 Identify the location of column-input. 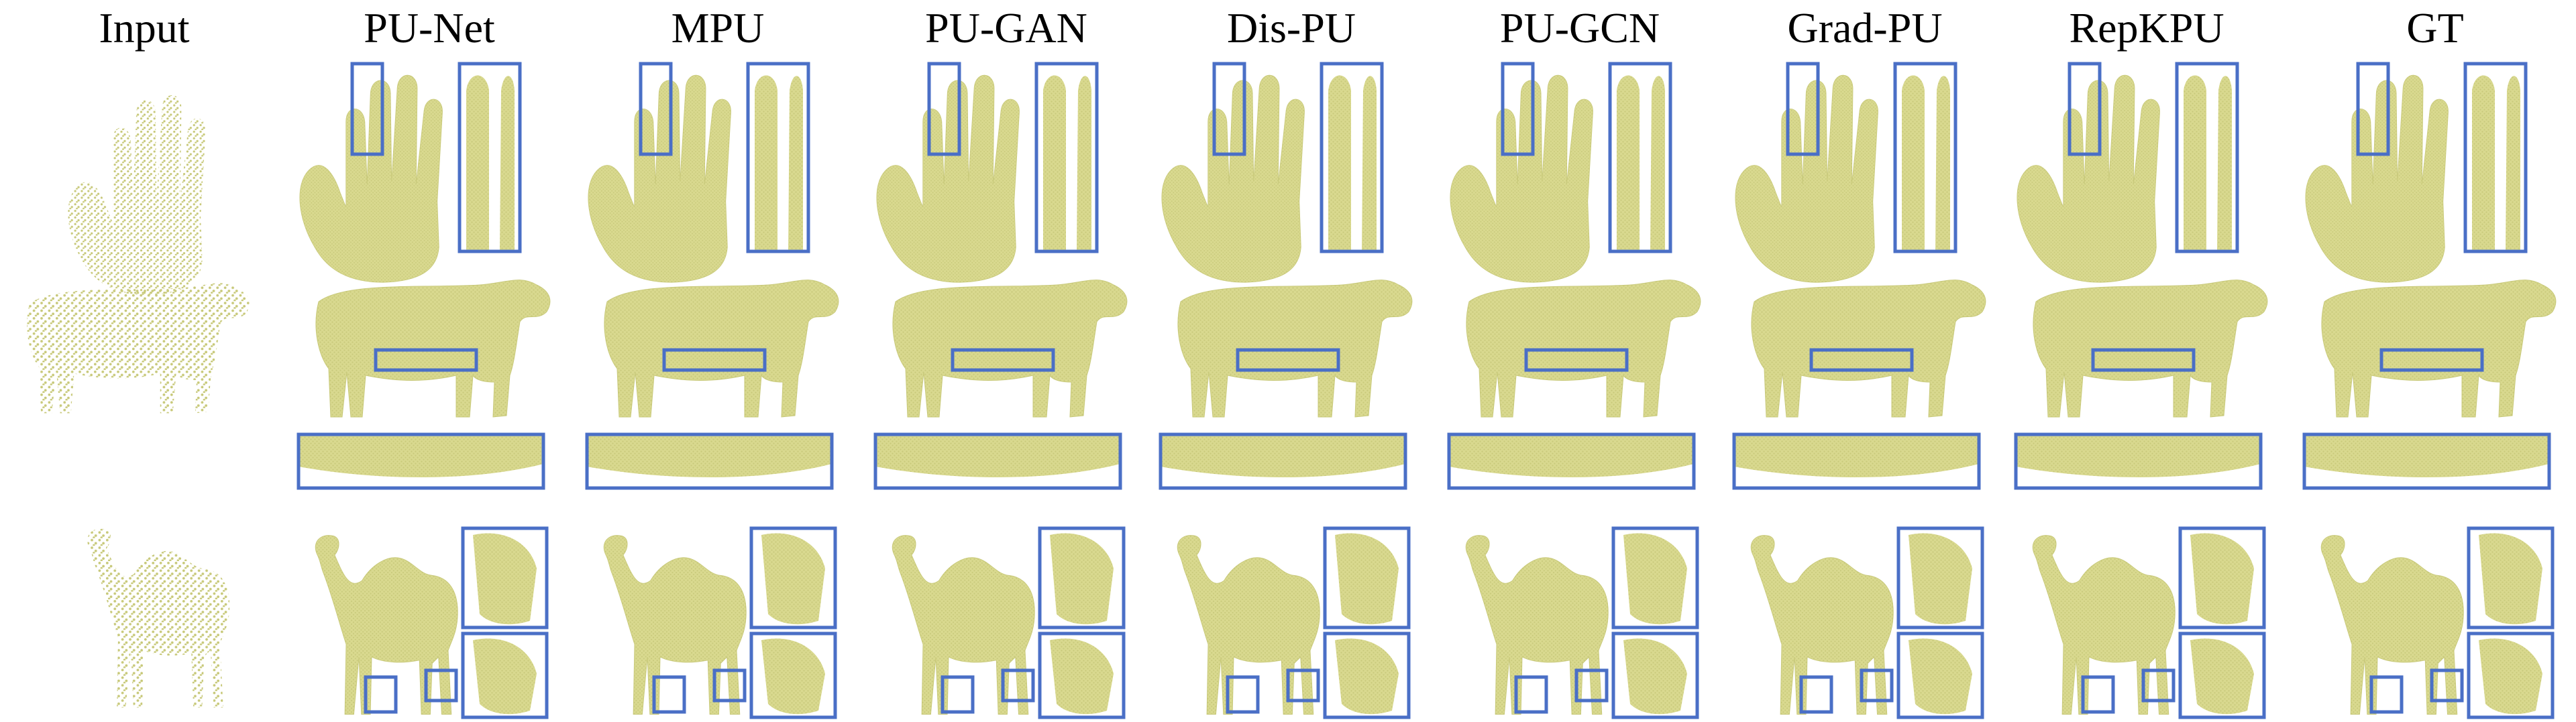
(138, 402).